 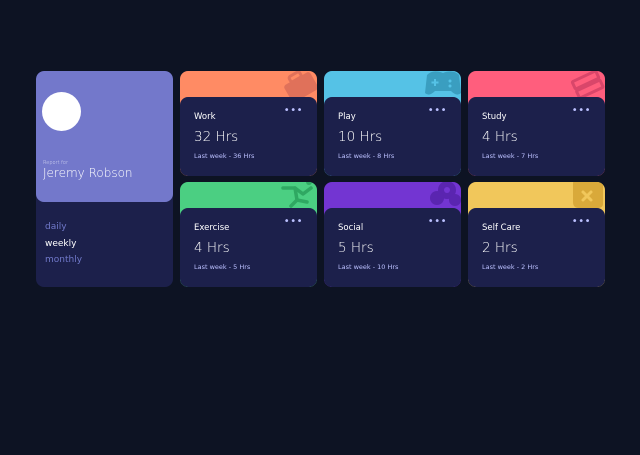 I want to click on activity-card-self-care: Self Care ••• 2 Hrs Last week - 2 Hrs, so click(x=536, y=234).